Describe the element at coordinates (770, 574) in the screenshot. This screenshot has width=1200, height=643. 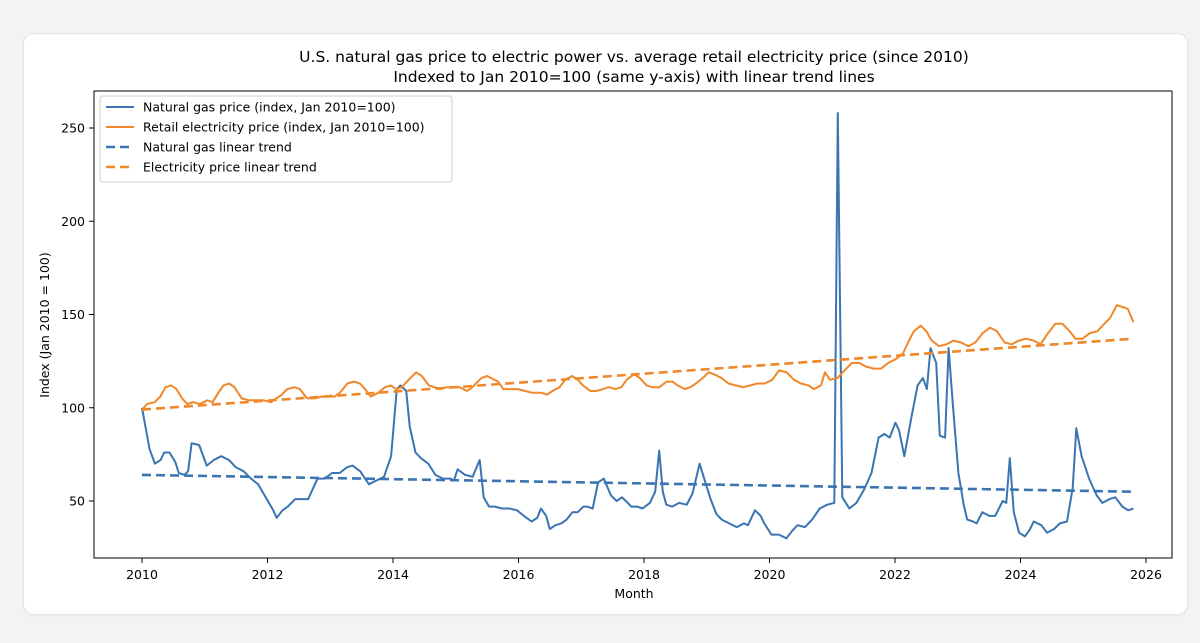
I see `x-tick-label: 2020` at that location.